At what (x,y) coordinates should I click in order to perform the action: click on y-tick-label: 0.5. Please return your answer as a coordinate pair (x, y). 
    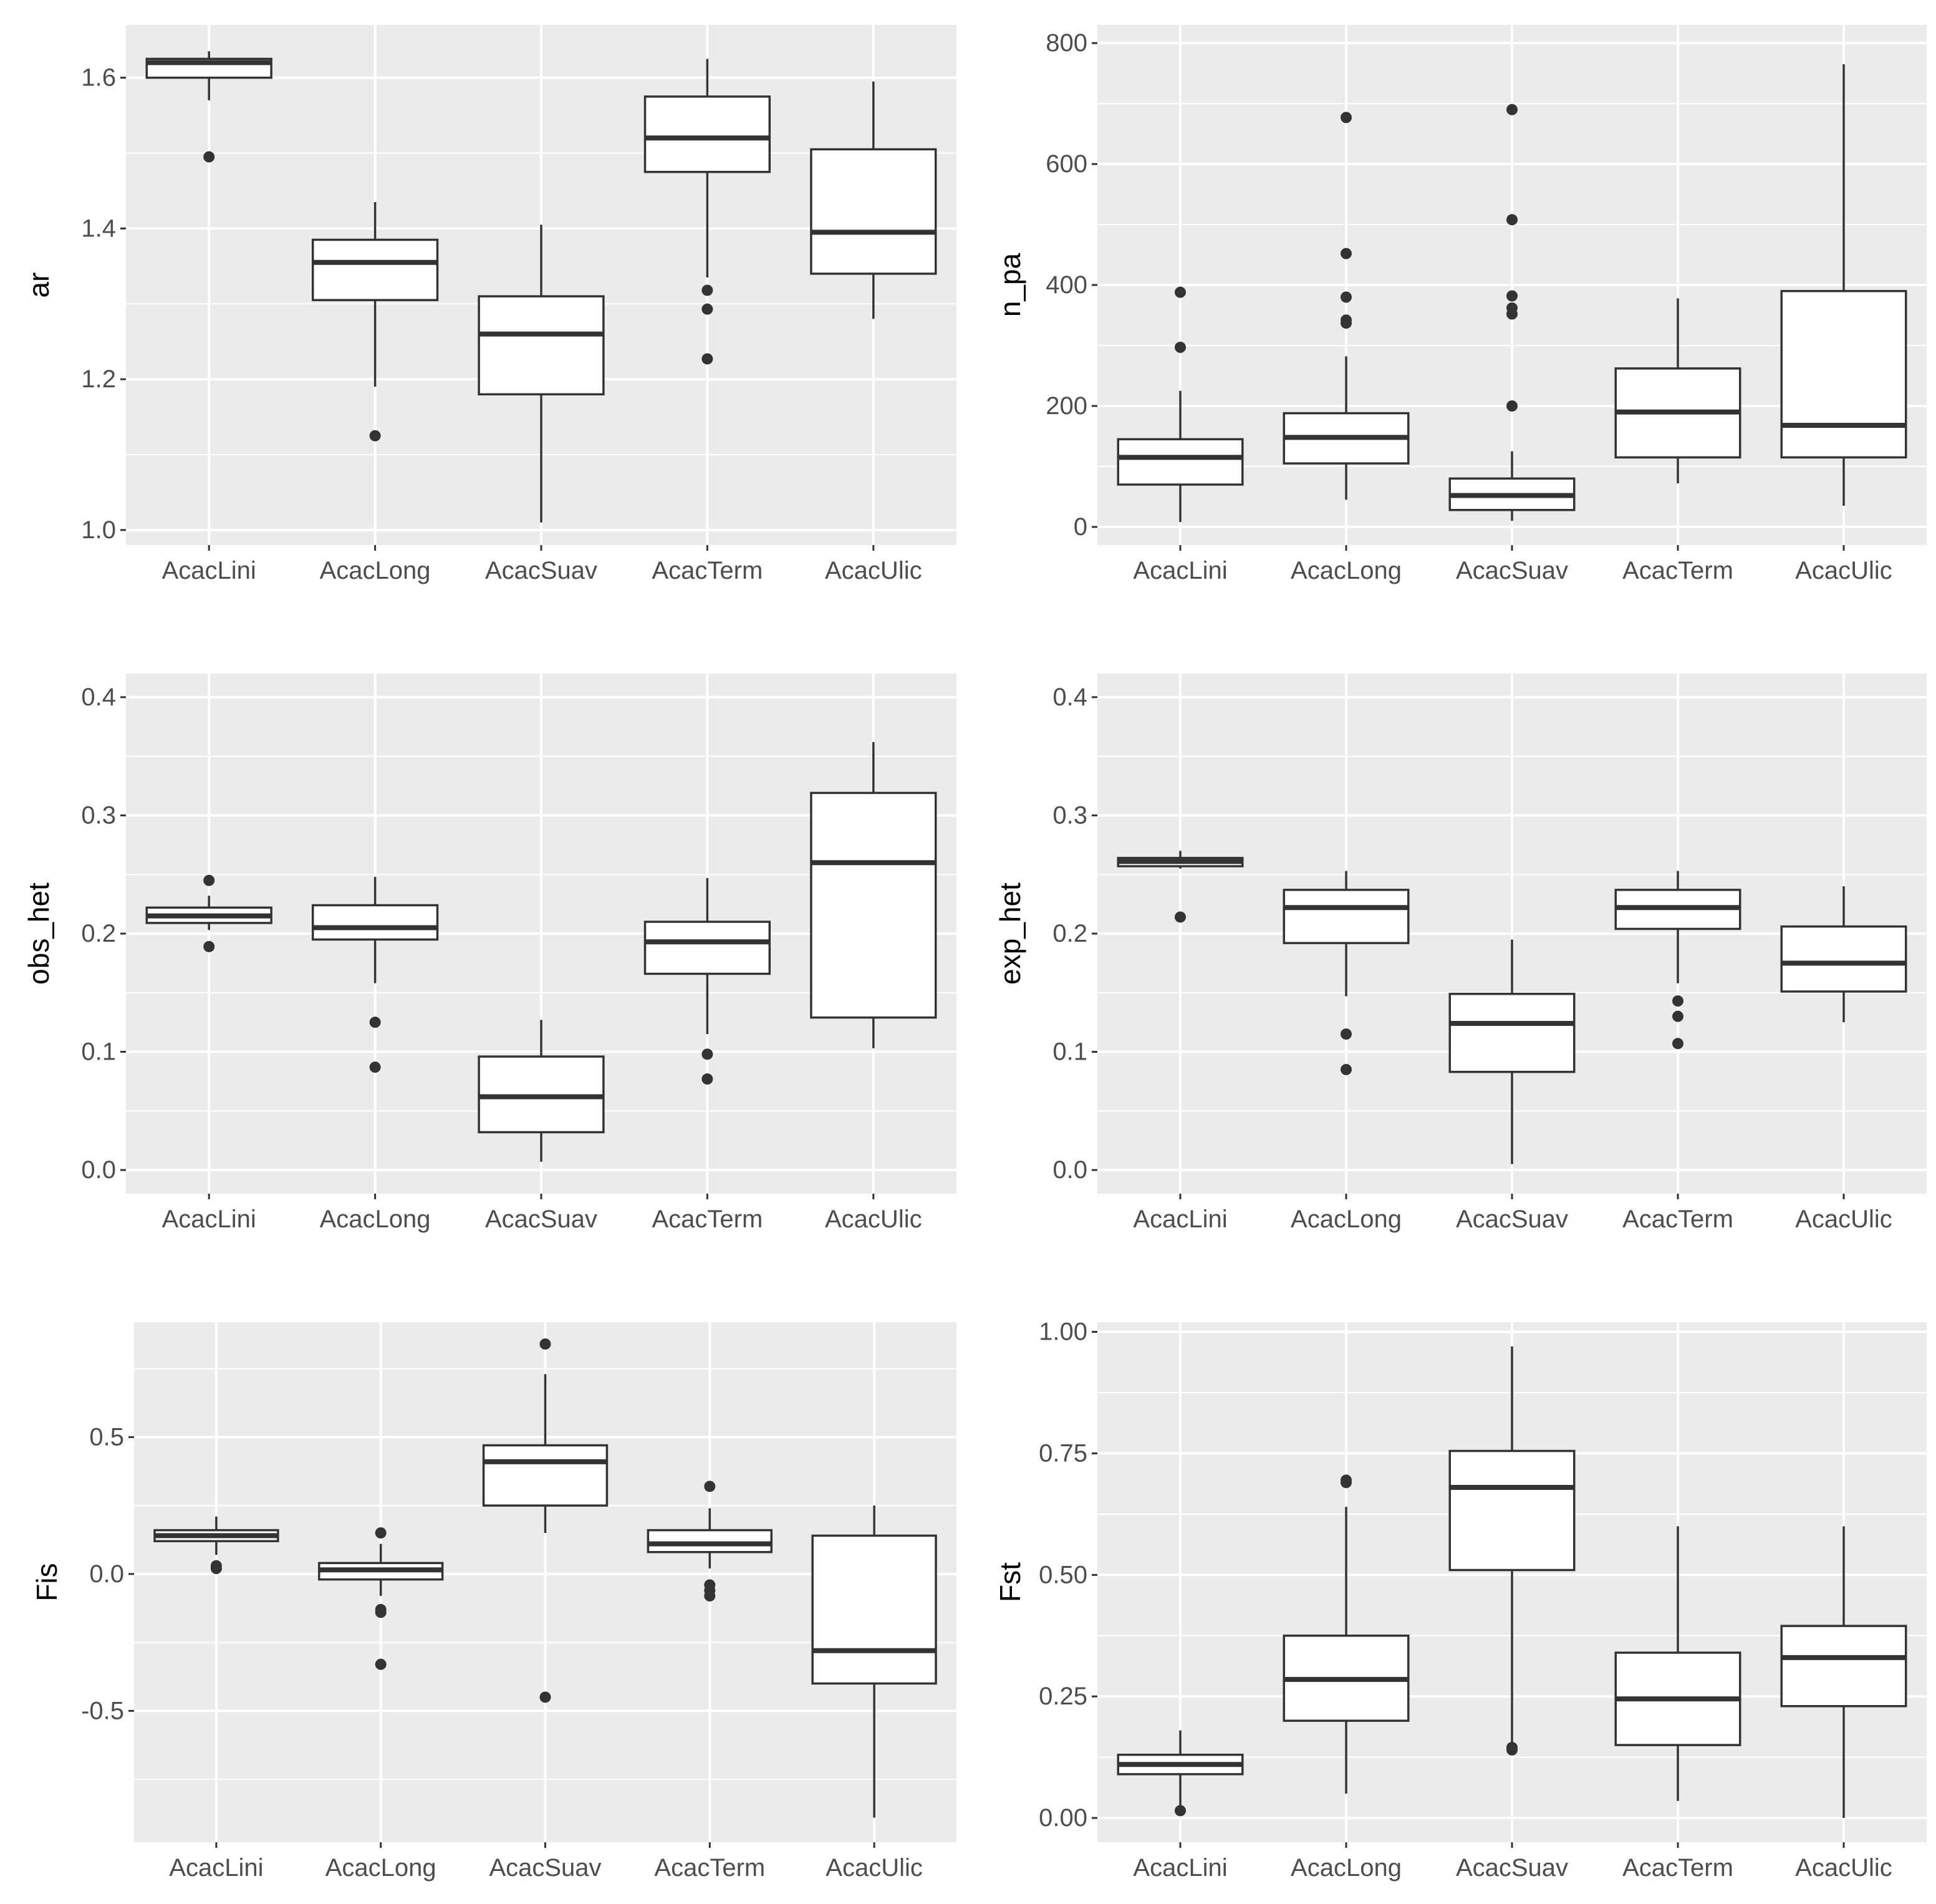
    Looking at the image, I should click on (106, 1437).